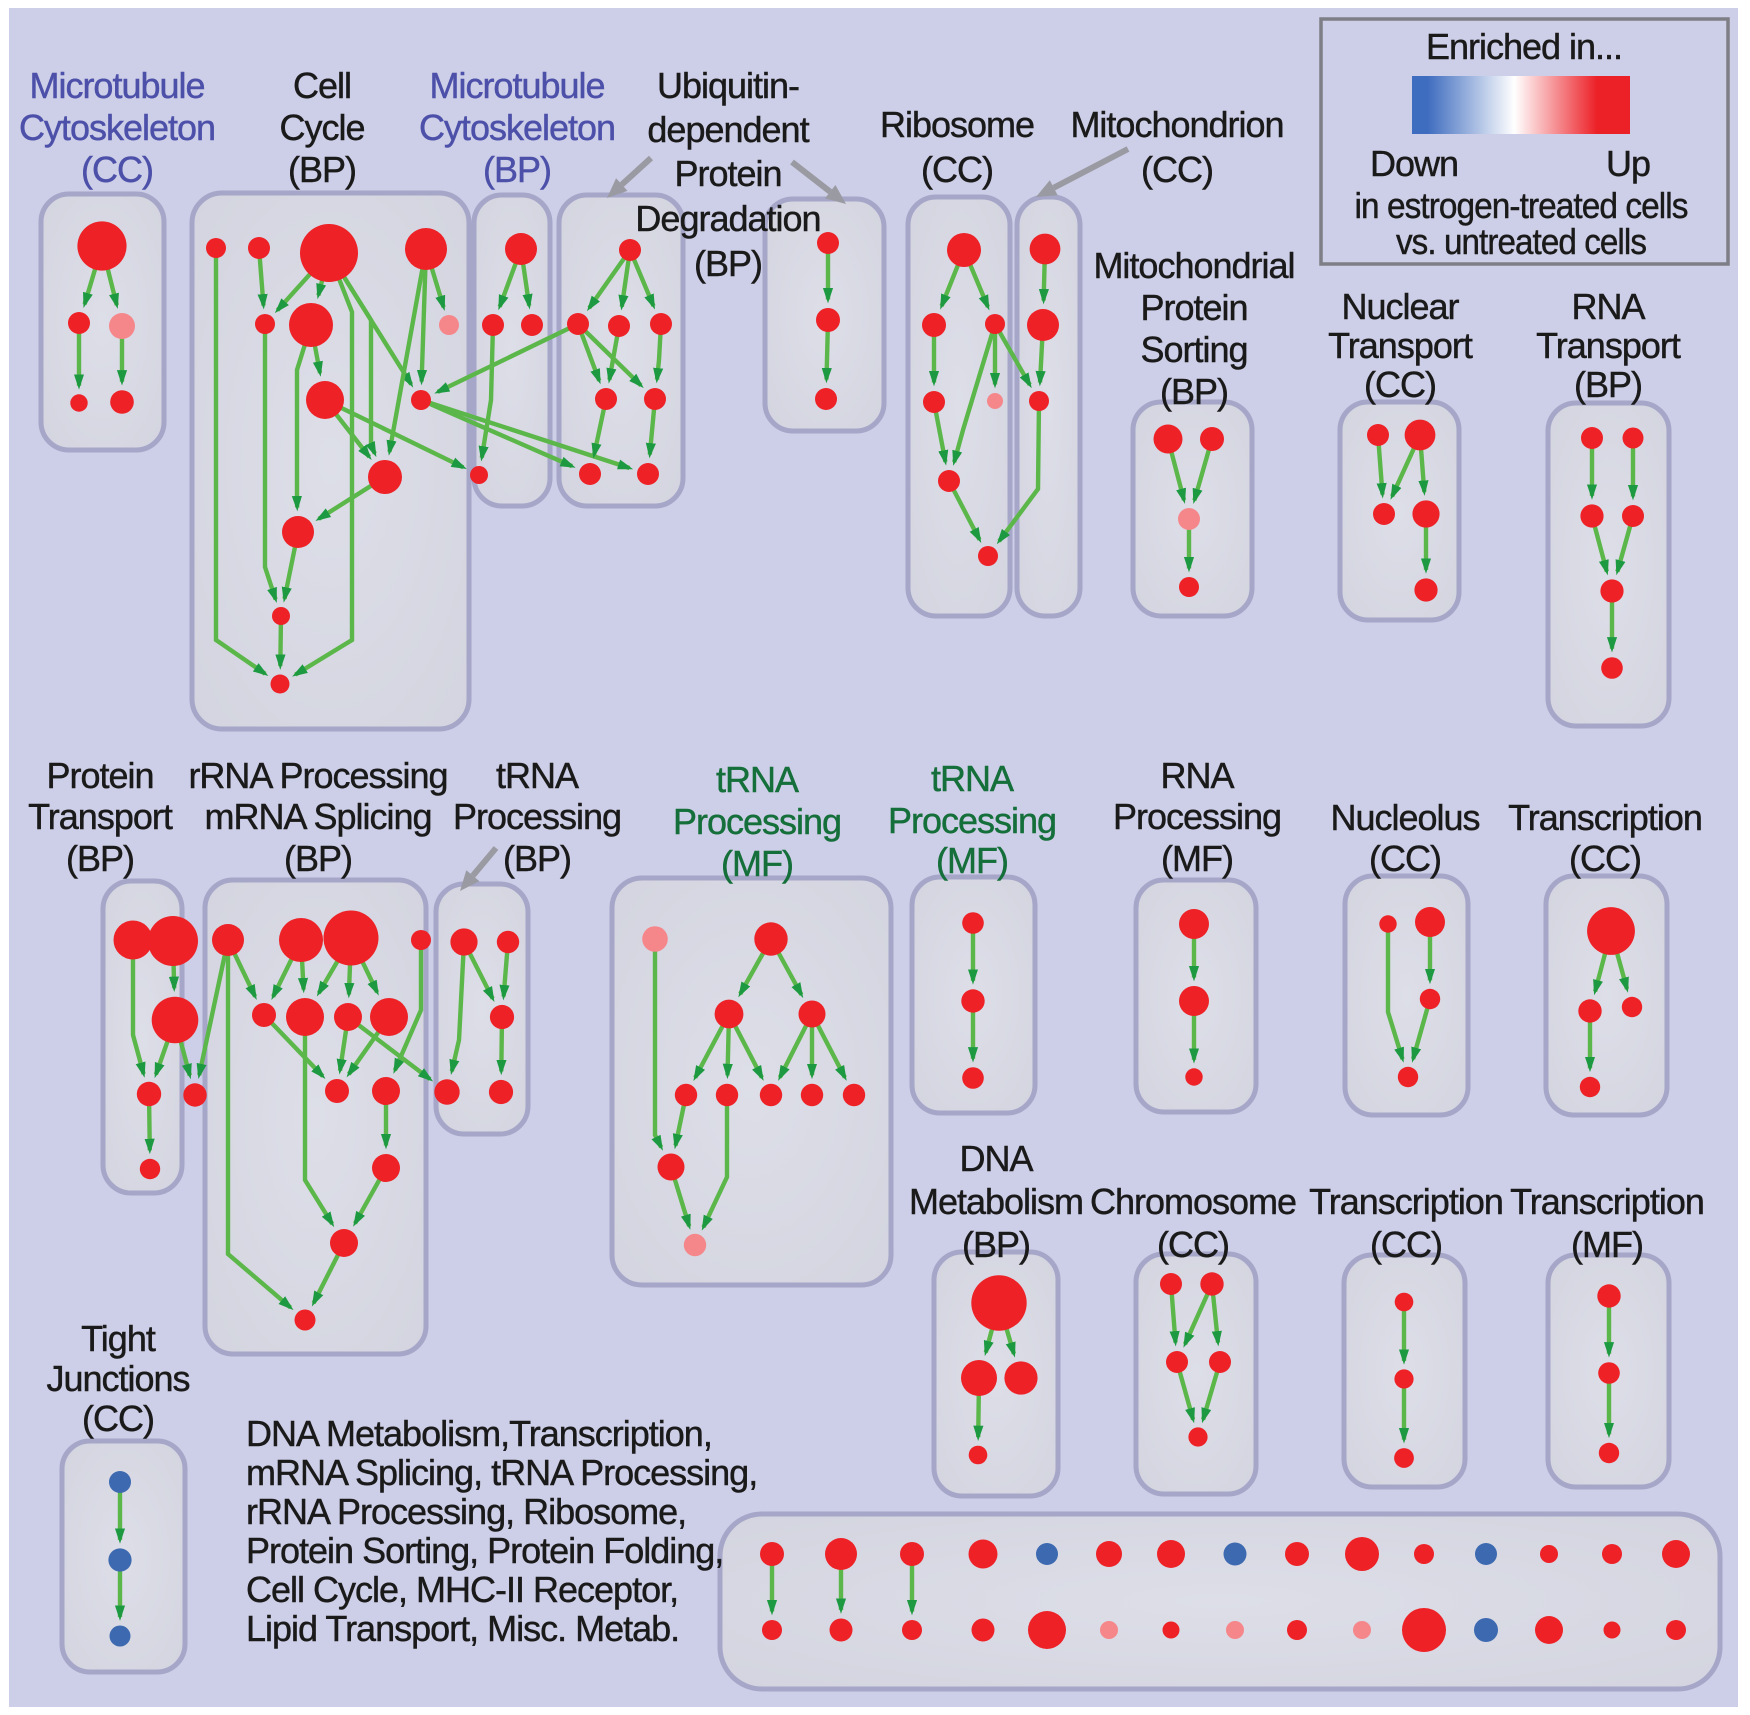 Image resolution: width=1750 pixels, height=1715 pixels. What do you see at coordinates (462, 1589) in the screenshot?
I see `svg-text: Cell Cycle, MHC-II Receptor,` at bounding box center [462, 1589].